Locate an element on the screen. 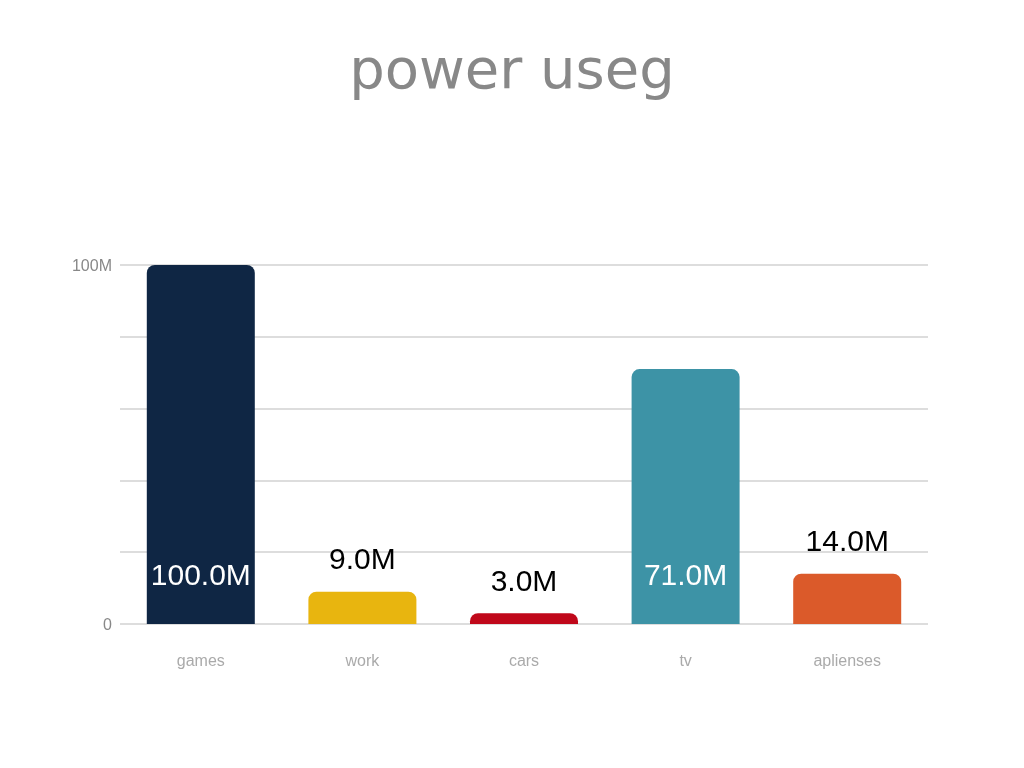  data-label: 71.0M is located at coordinates (685, 574).